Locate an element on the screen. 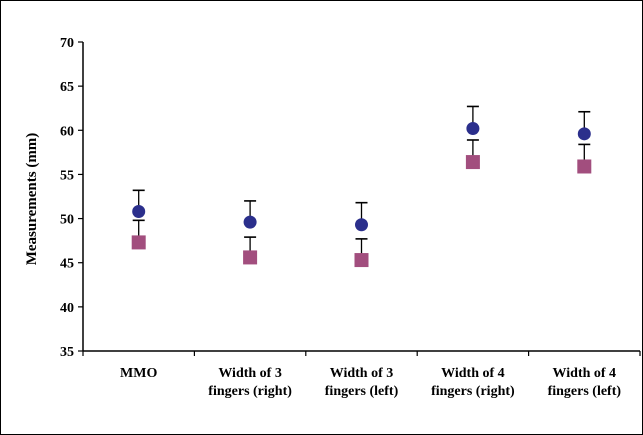 The image size is (643, 435). y-axis-label: Measurements (mm) is located at coordinates (32, 199).